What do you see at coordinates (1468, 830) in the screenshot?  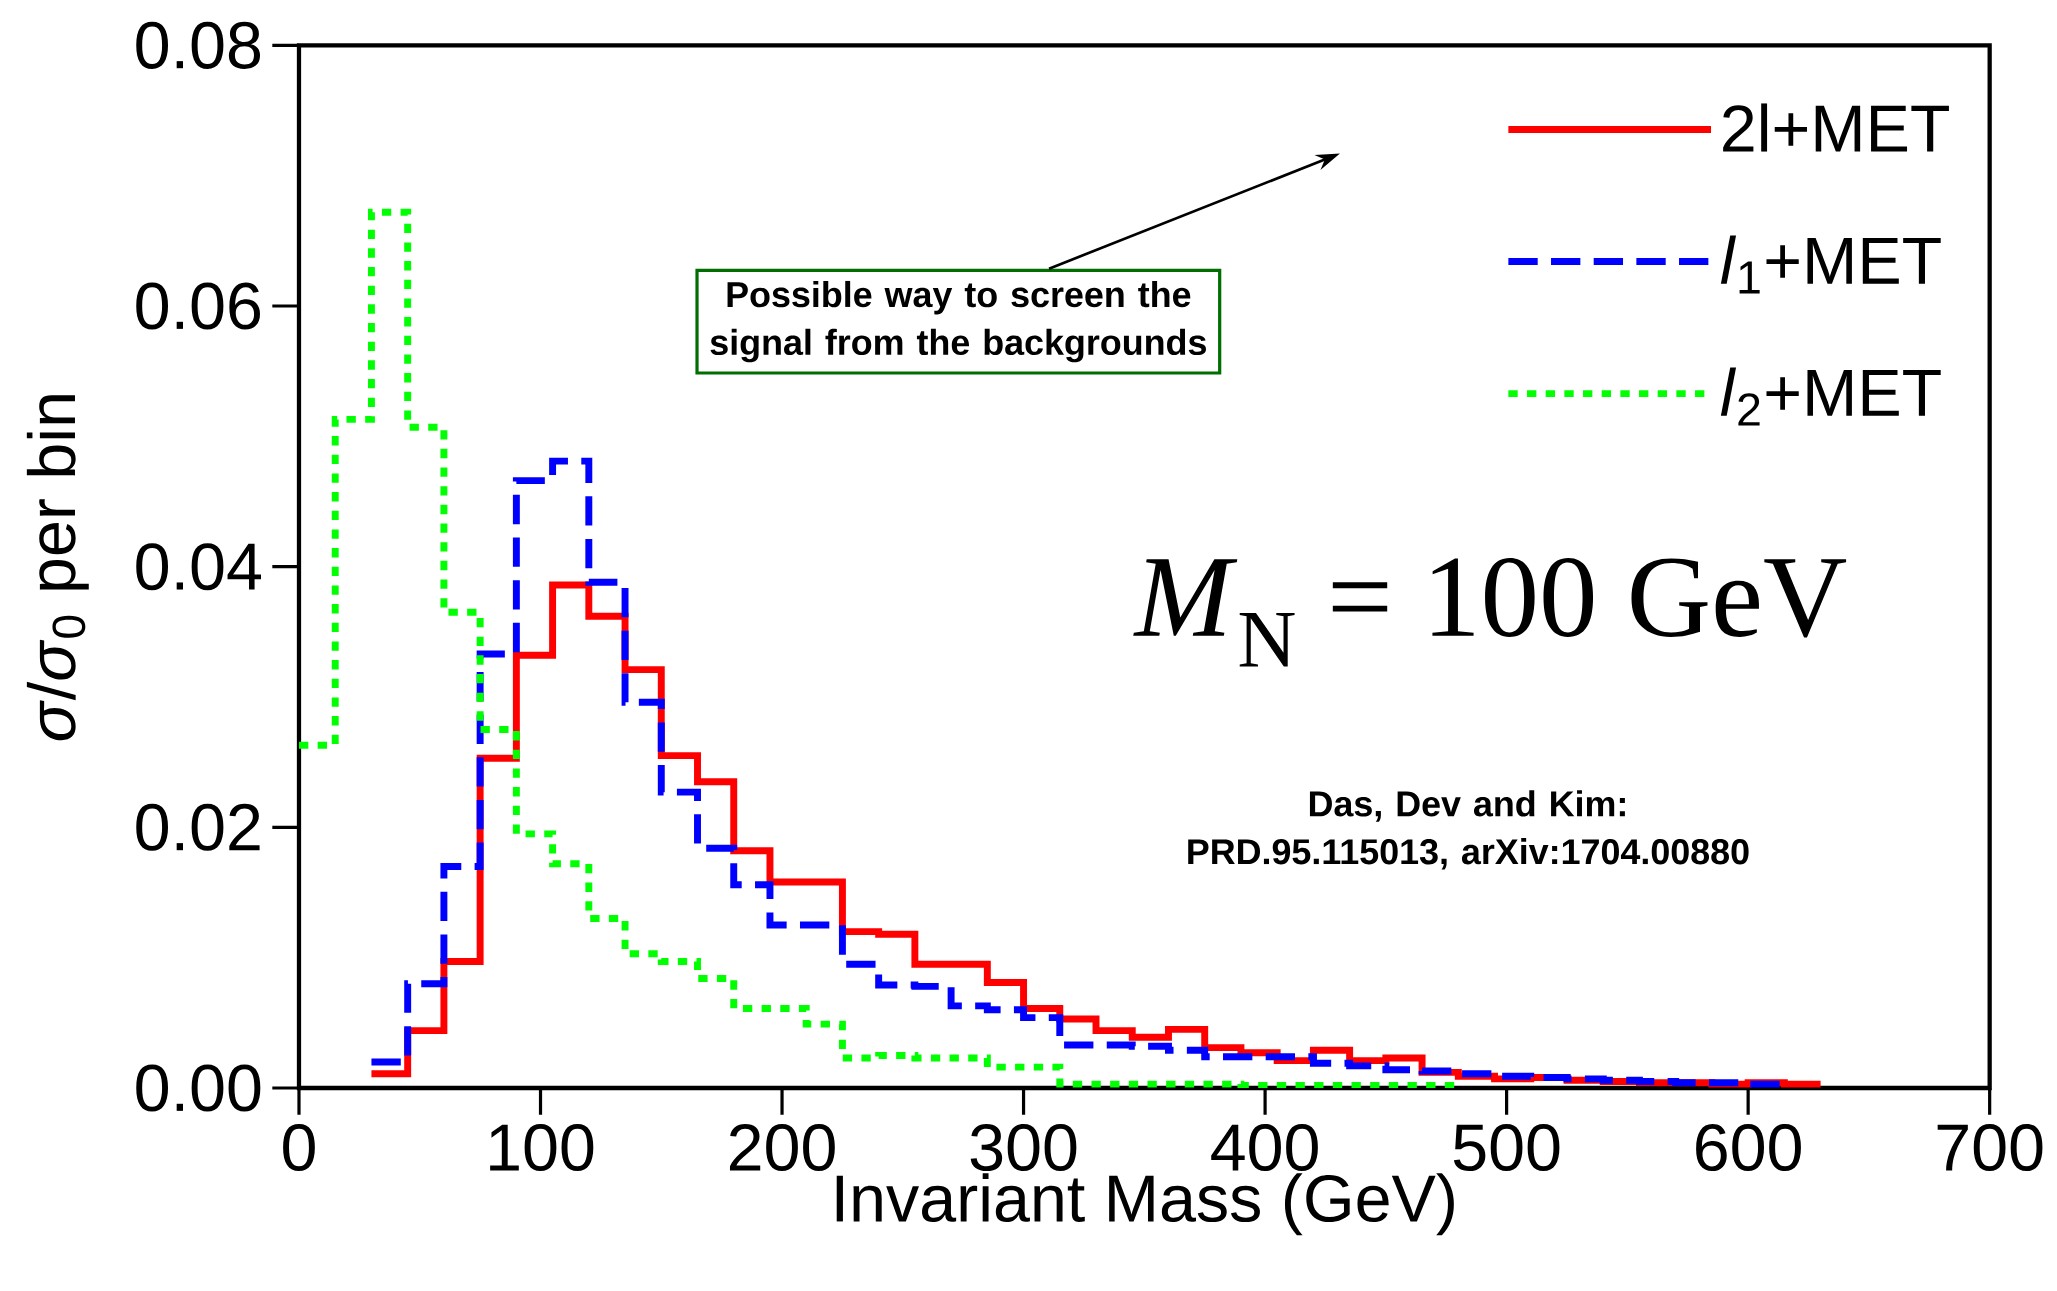 I see `annotation: Das, Dev and Kim: PRD.95.115013, arXiv:1704.00880` at bounding box center [1468, 830].